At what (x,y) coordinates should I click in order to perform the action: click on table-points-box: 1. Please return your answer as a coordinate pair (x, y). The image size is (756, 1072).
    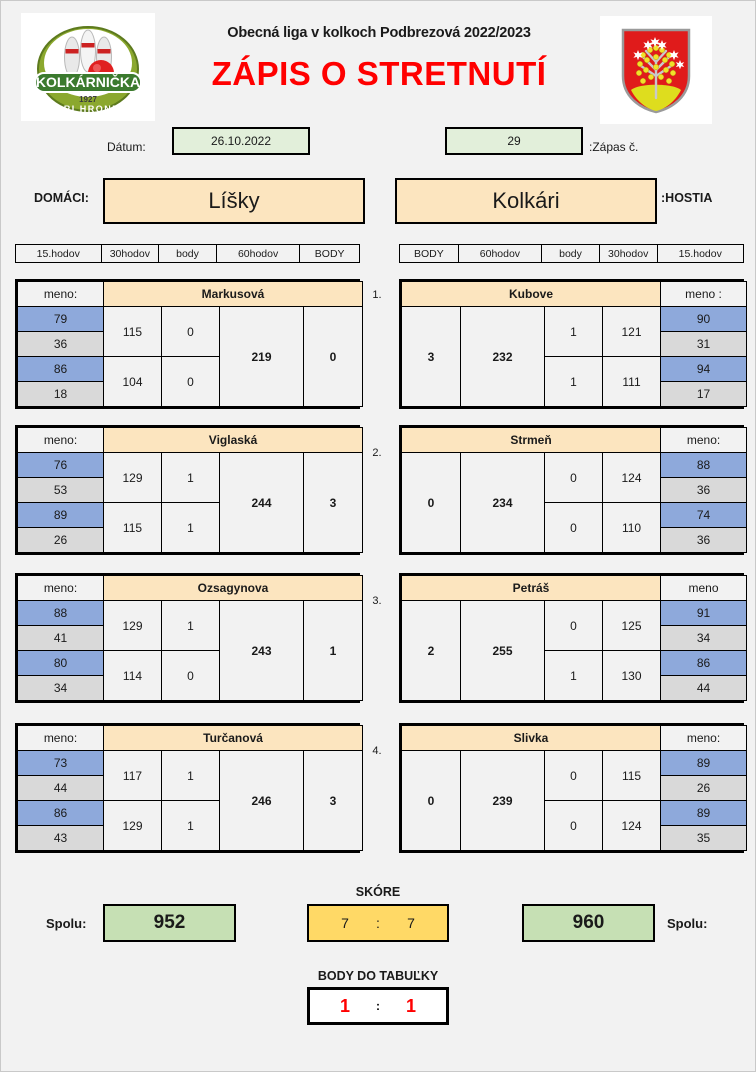
    Looking at the image, I should click on (378, 1006).